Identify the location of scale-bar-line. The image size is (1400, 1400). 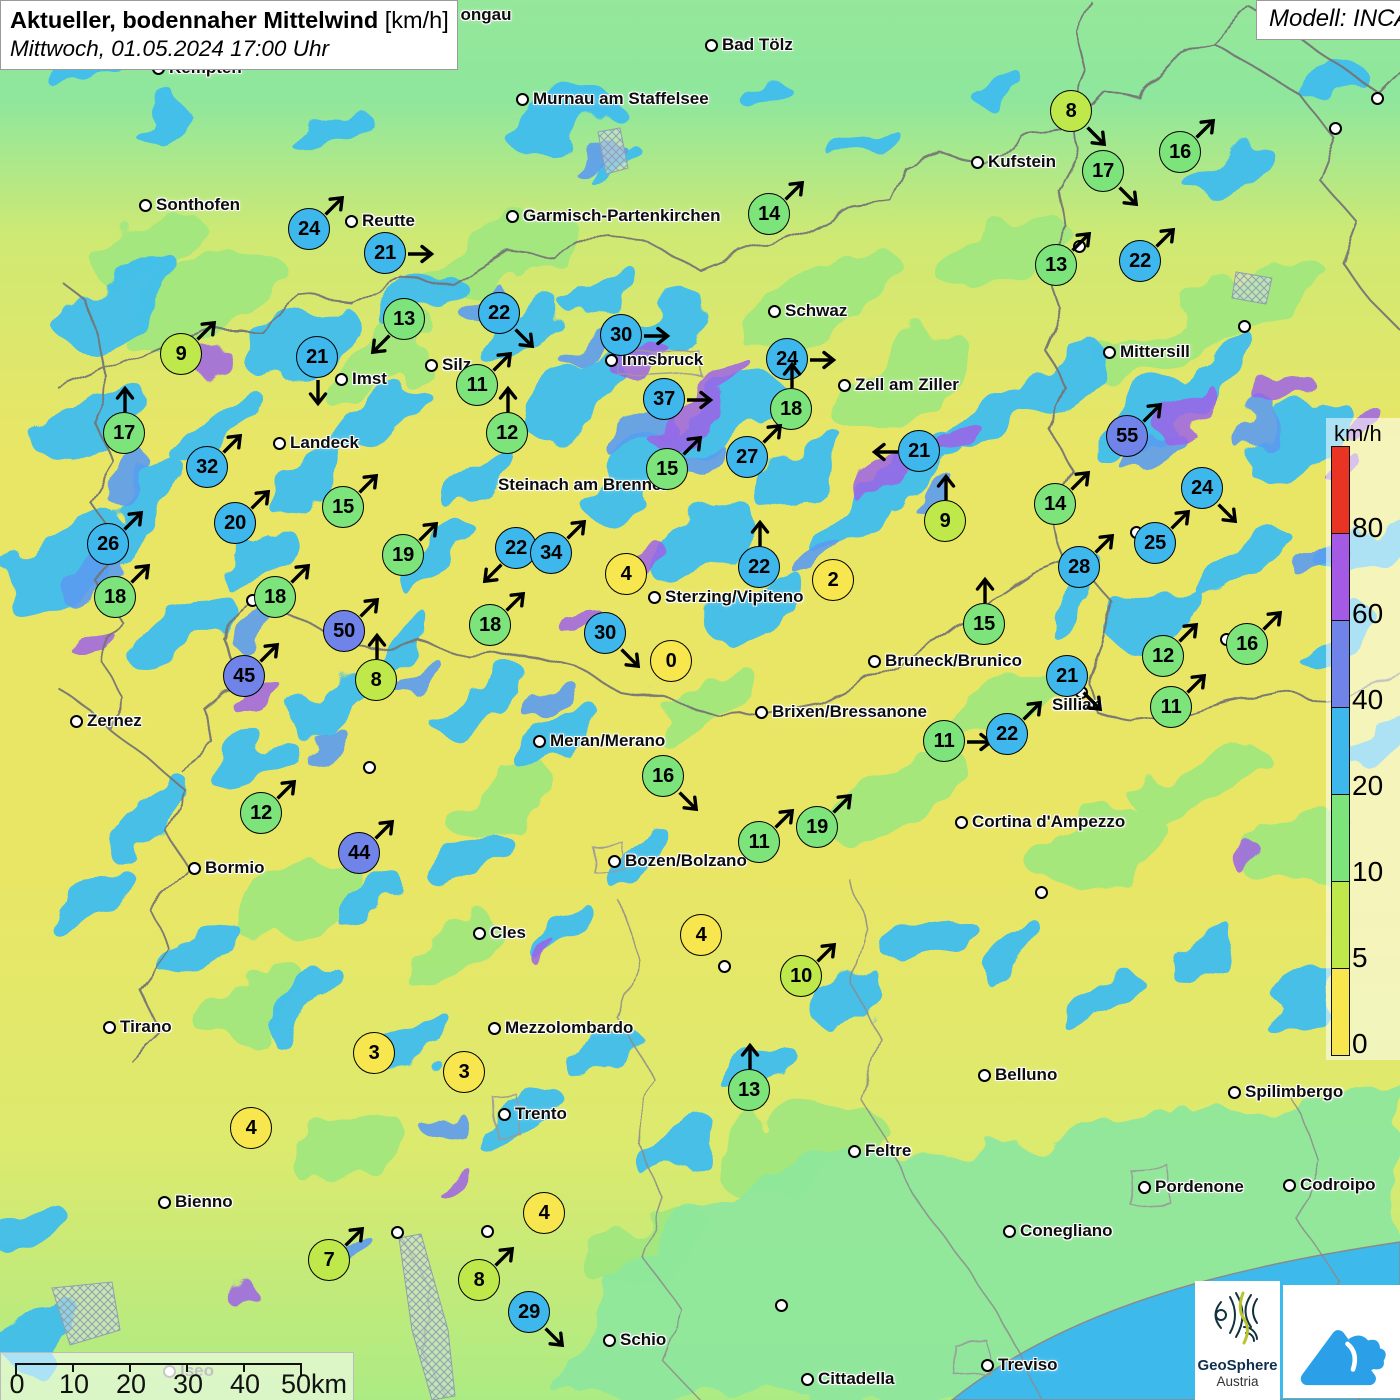
(157, 1364).